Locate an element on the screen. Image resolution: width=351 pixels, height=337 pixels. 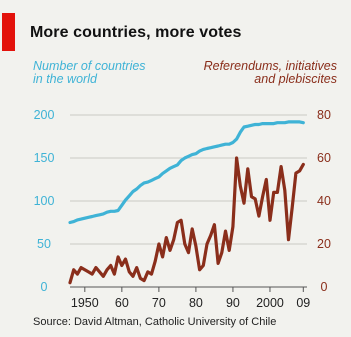
x-tick-label: 70 is located at coordinates (159, 303).